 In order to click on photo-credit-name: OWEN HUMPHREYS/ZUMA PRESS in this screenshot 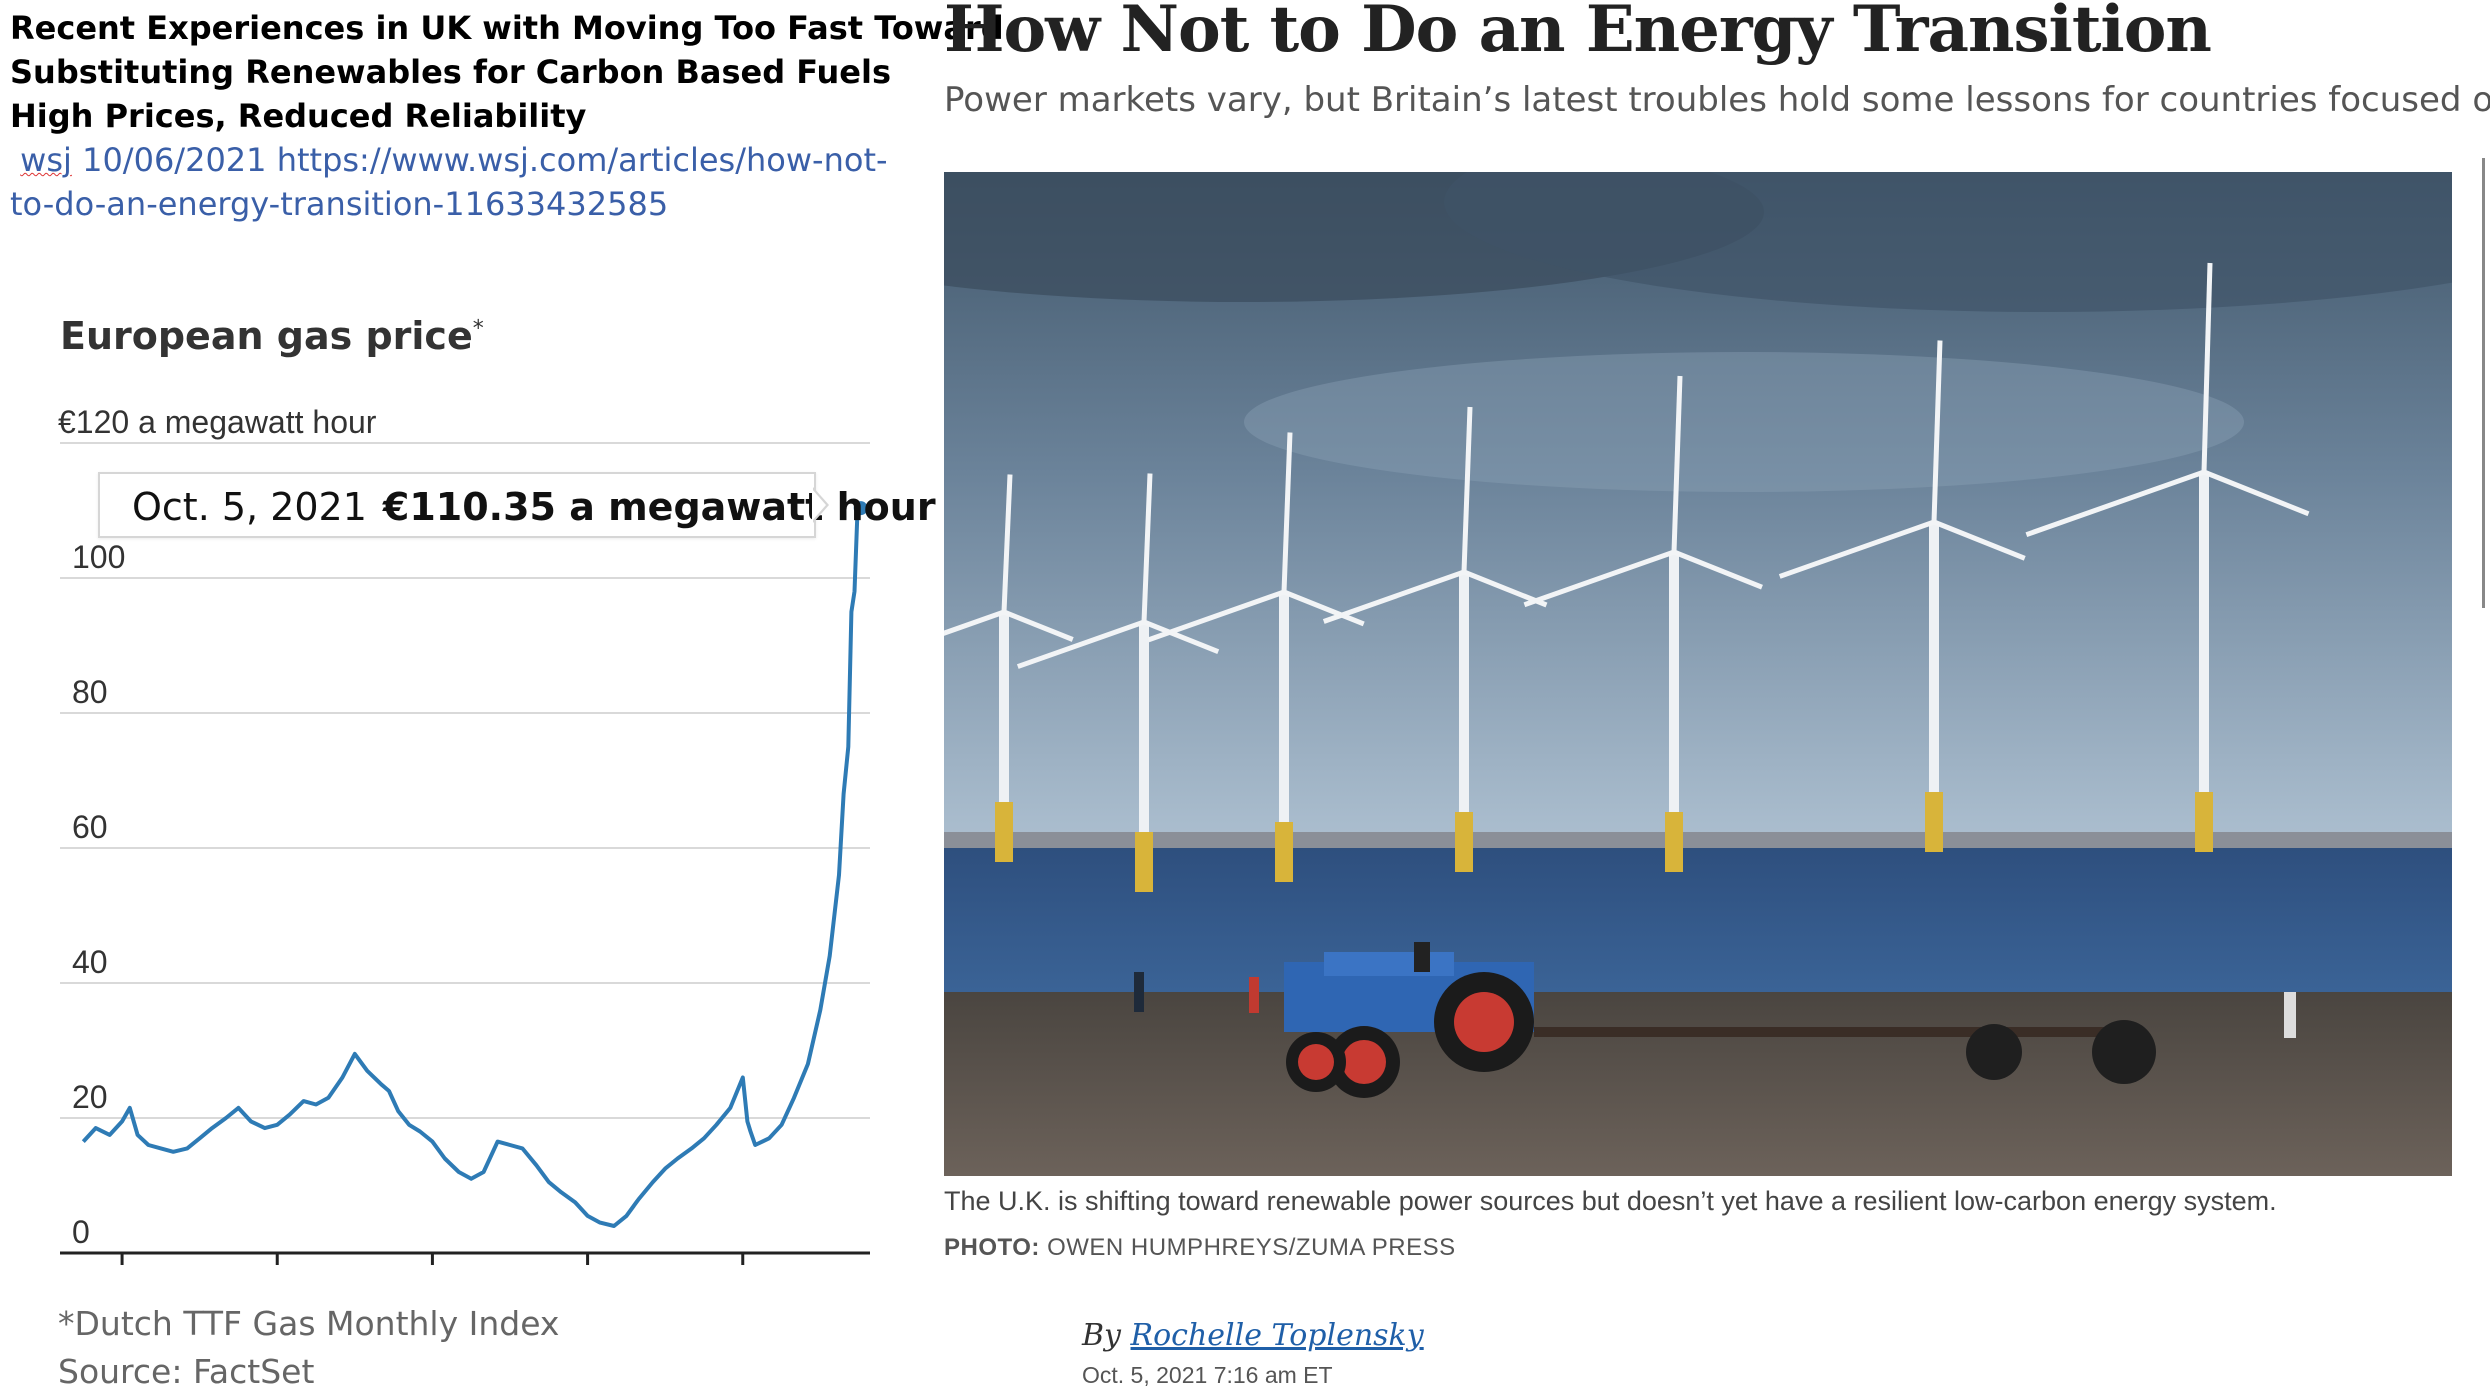, I will do `click(1247, 1247)`.